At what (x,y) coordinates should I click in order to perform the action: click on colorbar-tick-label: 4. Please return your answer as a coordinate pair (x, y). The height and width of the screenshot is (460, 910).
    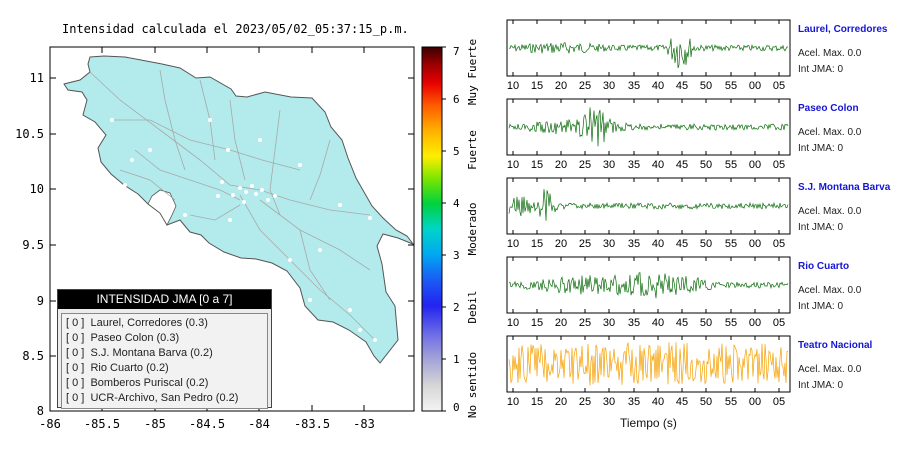
    Looking at the image, I should click on (456, 203).